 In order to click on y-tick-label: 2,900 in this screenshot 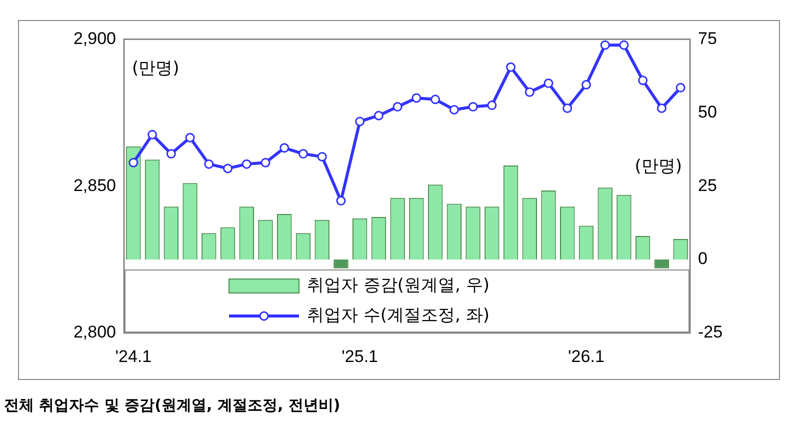, I will do `click(94, 38)`.